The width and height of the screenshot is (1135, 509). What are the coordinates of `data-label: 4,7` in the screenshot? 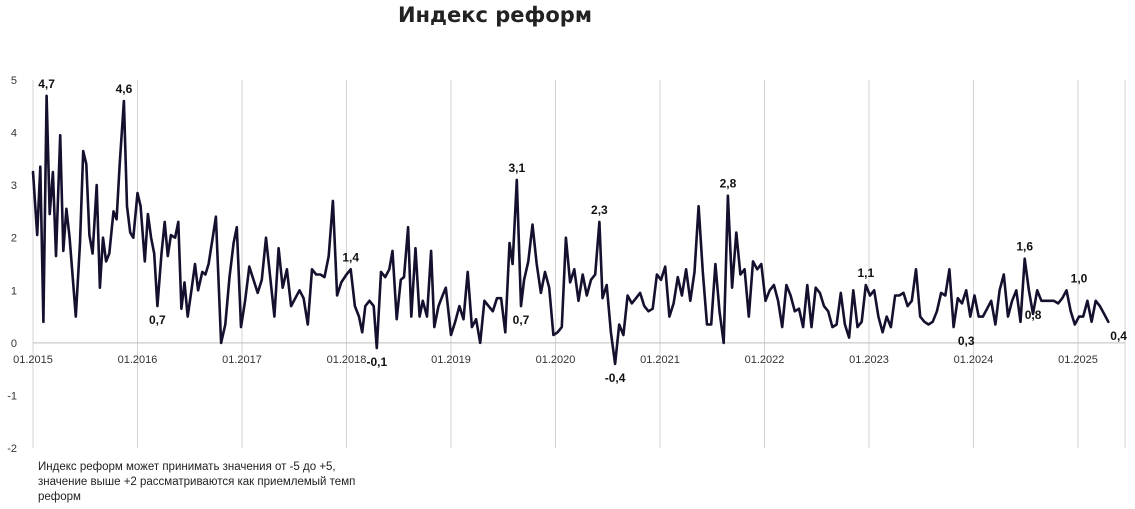 It's located at (46, 84).